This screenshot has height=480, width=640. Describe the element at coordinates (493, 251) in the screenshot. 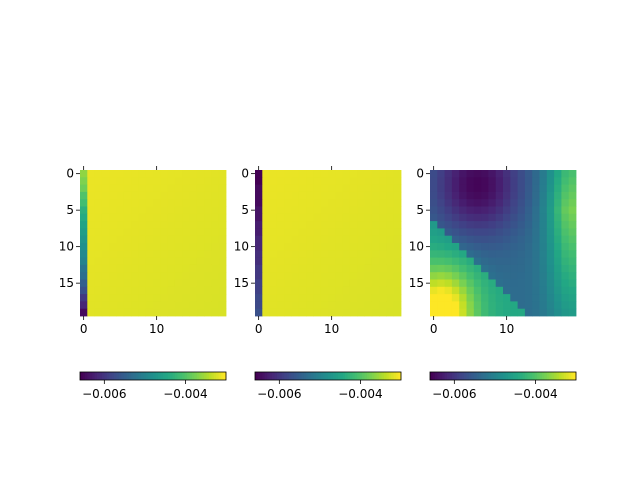

I see `heatmap-panel-3: 0 10 0 5 10 15` at that location.